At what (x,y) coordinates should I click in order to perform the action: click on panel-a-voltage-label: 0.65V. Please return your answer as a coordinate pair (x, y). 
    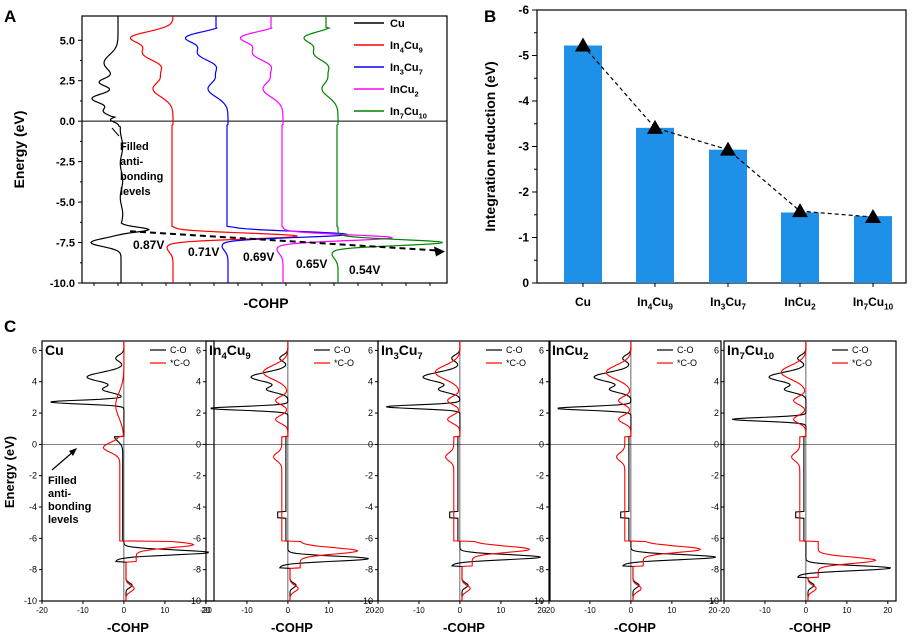
    Looking at the image, I should click on (311, 264).